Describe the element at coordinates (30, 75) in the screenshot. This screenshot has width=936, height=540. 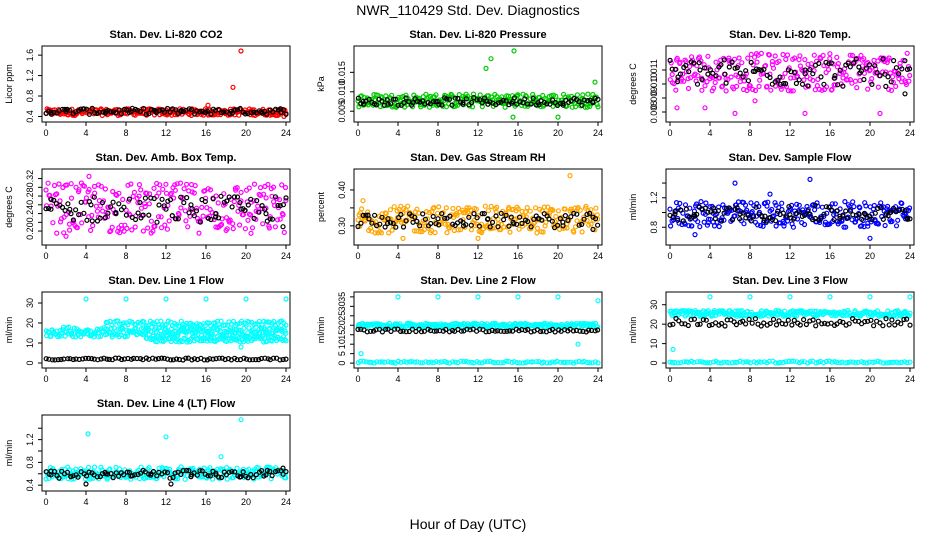
I see `y-tick-label: 1.2` at that location.